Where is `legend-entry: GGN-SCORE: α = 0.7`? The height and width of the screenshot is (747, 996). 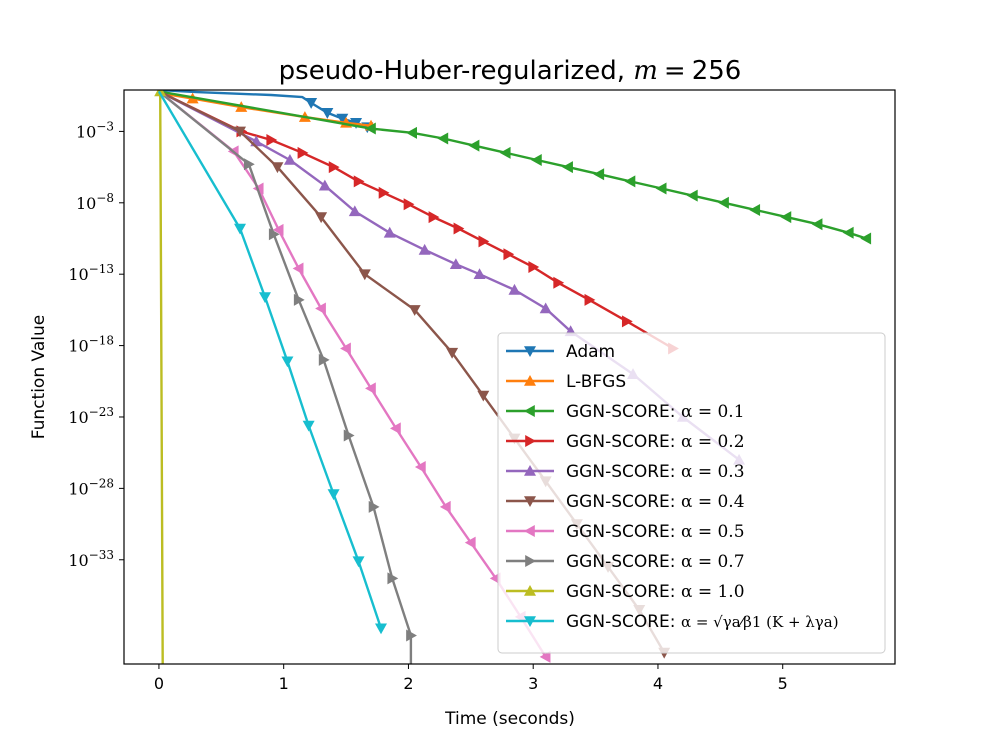 legend-entry: GGN-SCORE: α = 0.7 is located at coordinates (625, 562).